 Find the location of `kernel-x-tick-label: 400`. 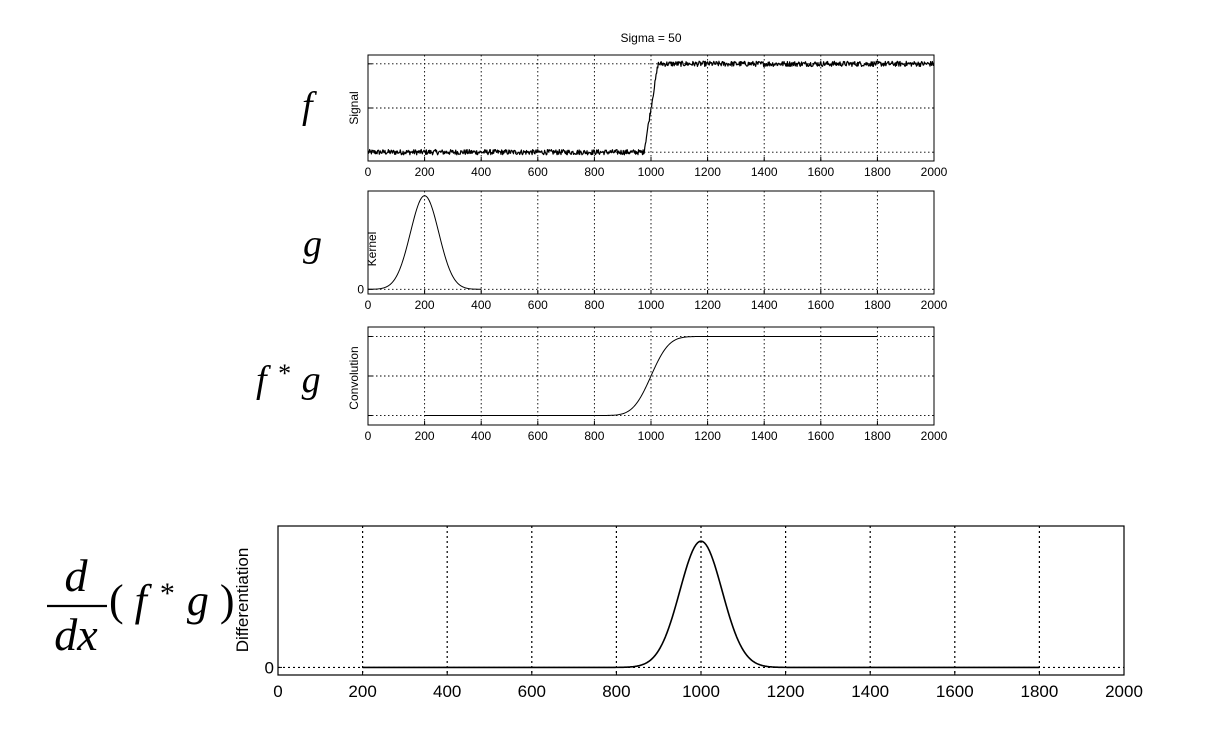

kernel-x-tick-label: 400 is located at coordinates (481, 305).